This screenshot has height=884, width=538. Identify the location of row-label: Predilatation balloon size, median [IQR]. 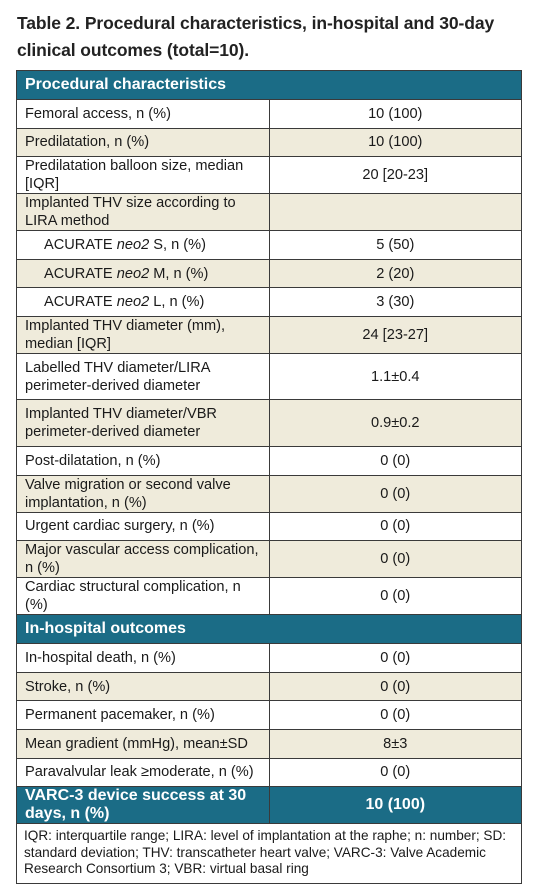
(143, 175).